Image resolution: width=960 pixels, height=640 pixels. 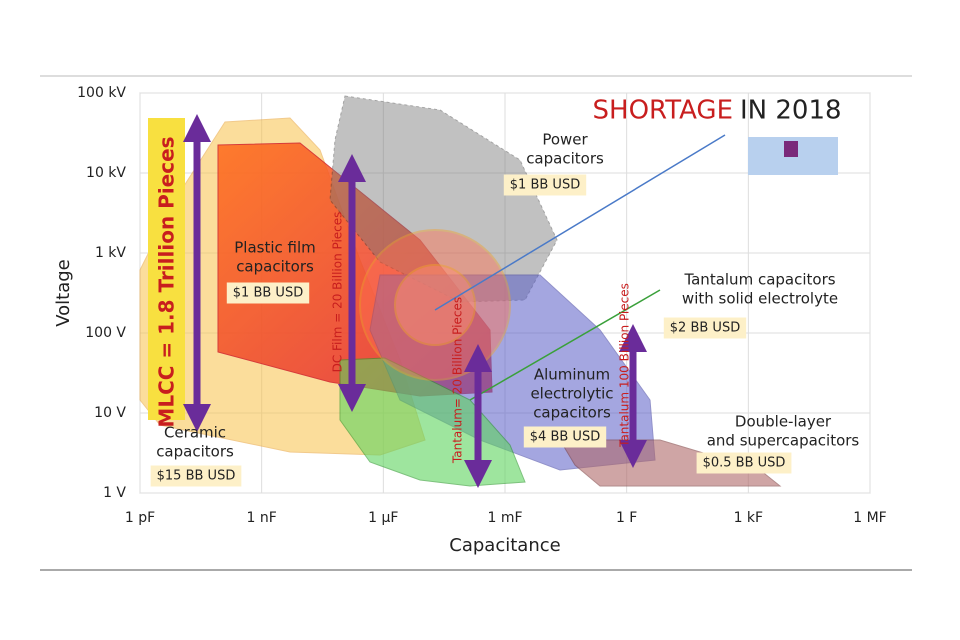 I want to click on x-tick-label: 1 nF, so click(x=262, y=518).